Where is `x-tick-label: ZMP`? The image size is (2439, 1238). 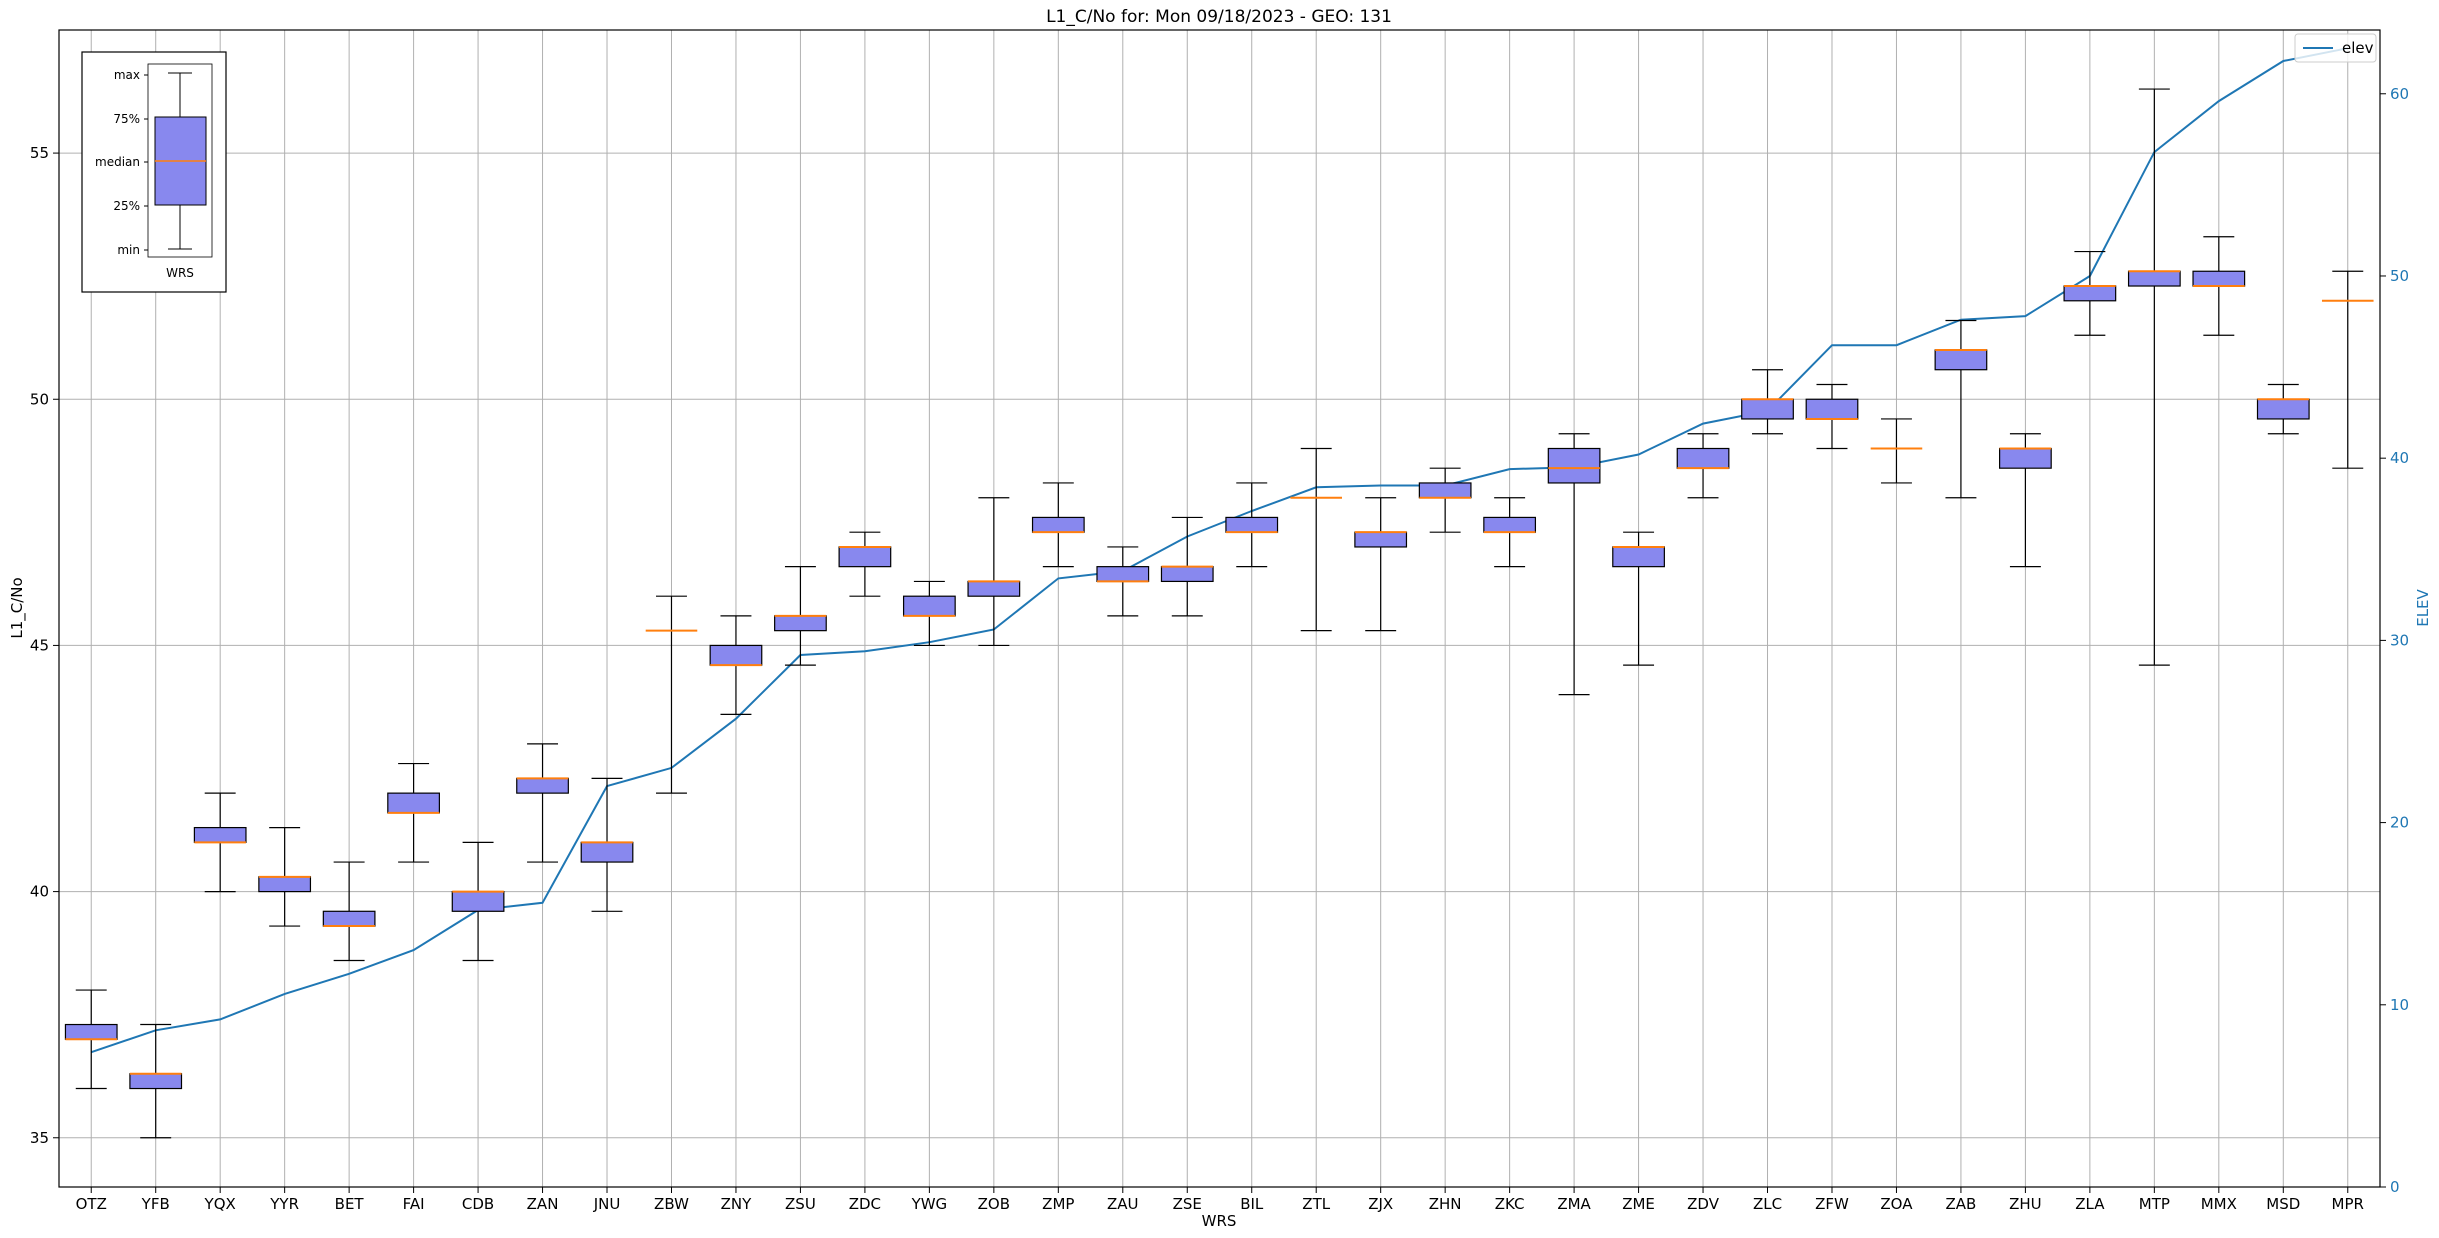 x-tick-label: ZMP is located at coordinates (1058, 1204).